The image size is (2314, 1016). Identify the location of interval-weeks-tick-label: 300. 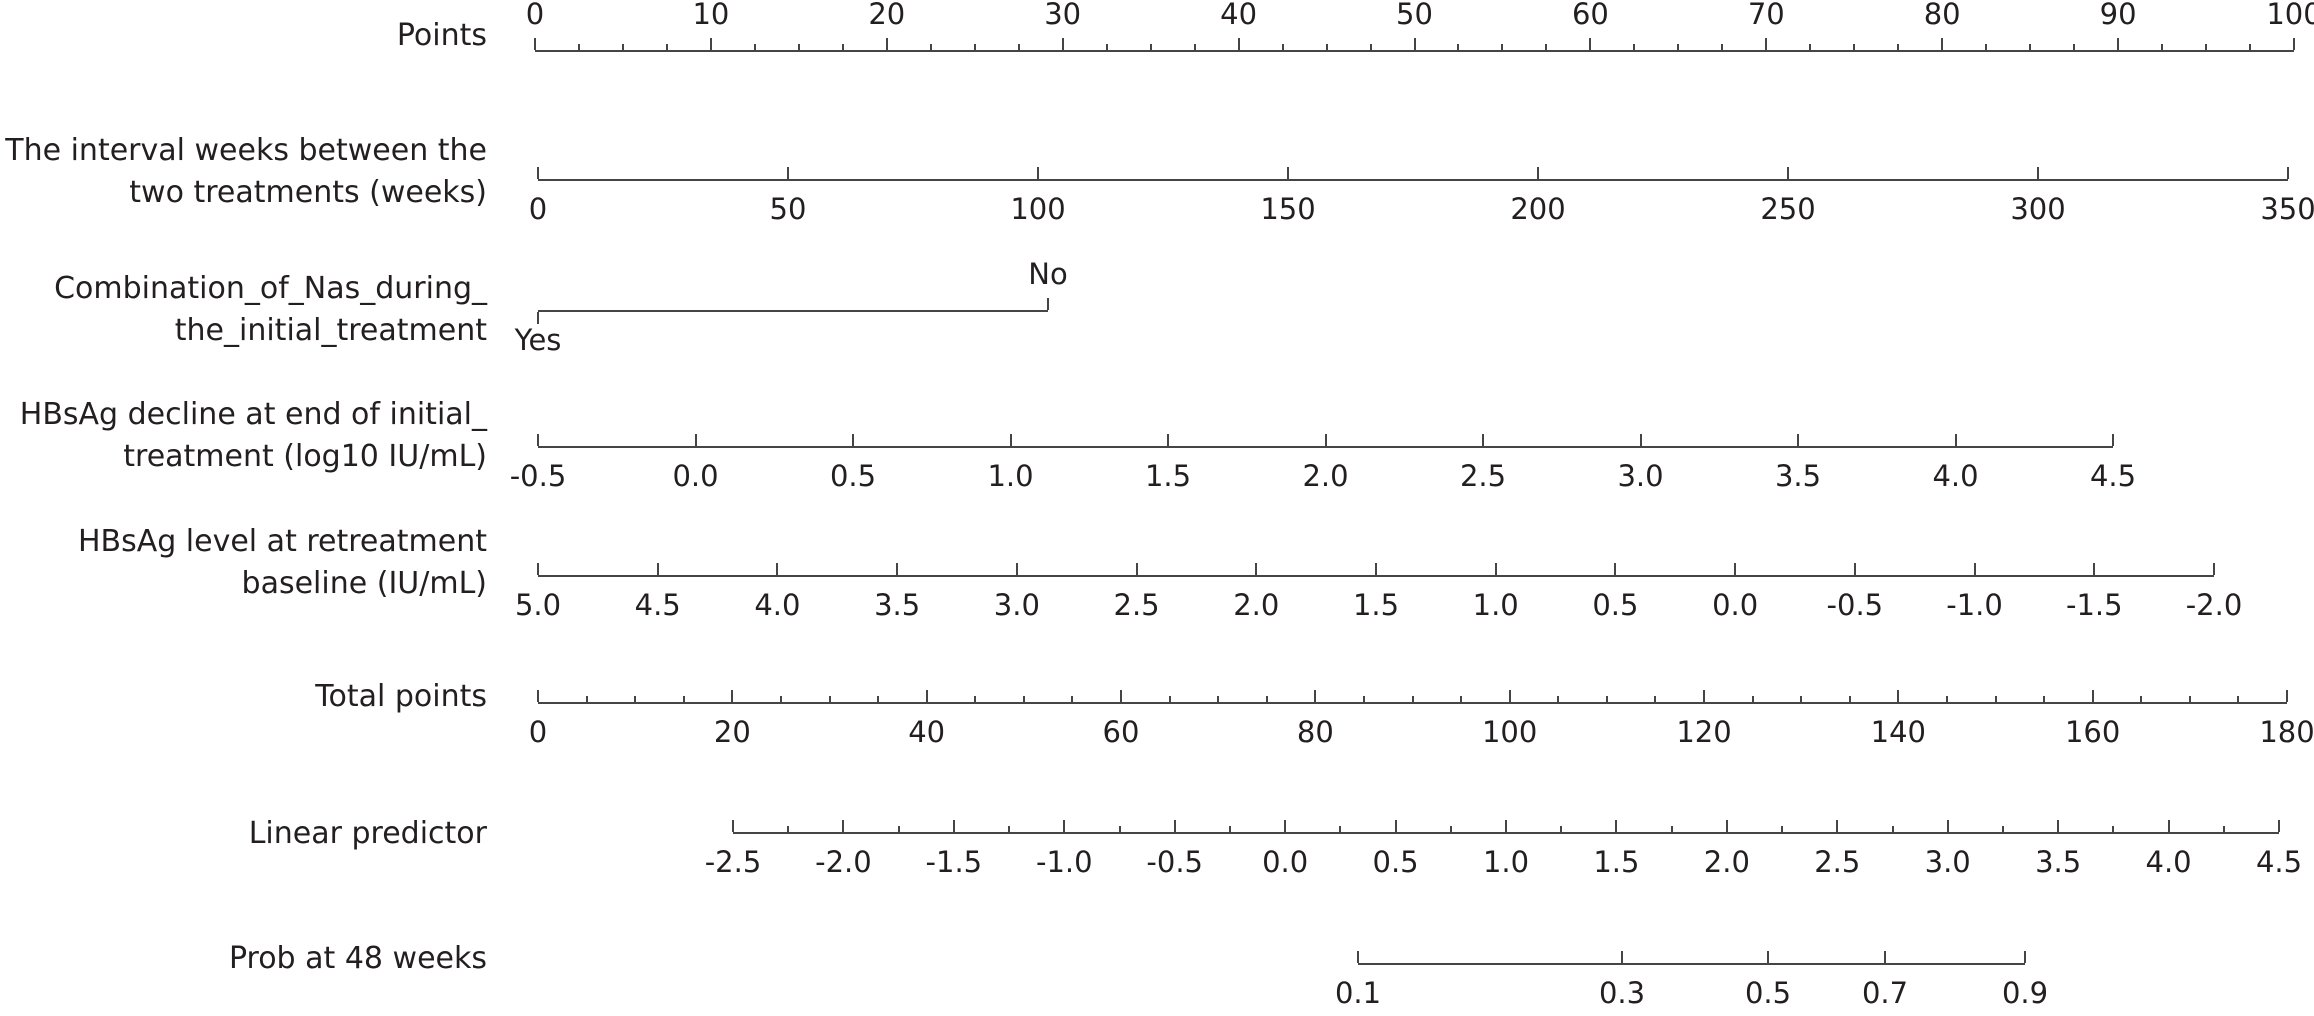
(2038, 209).